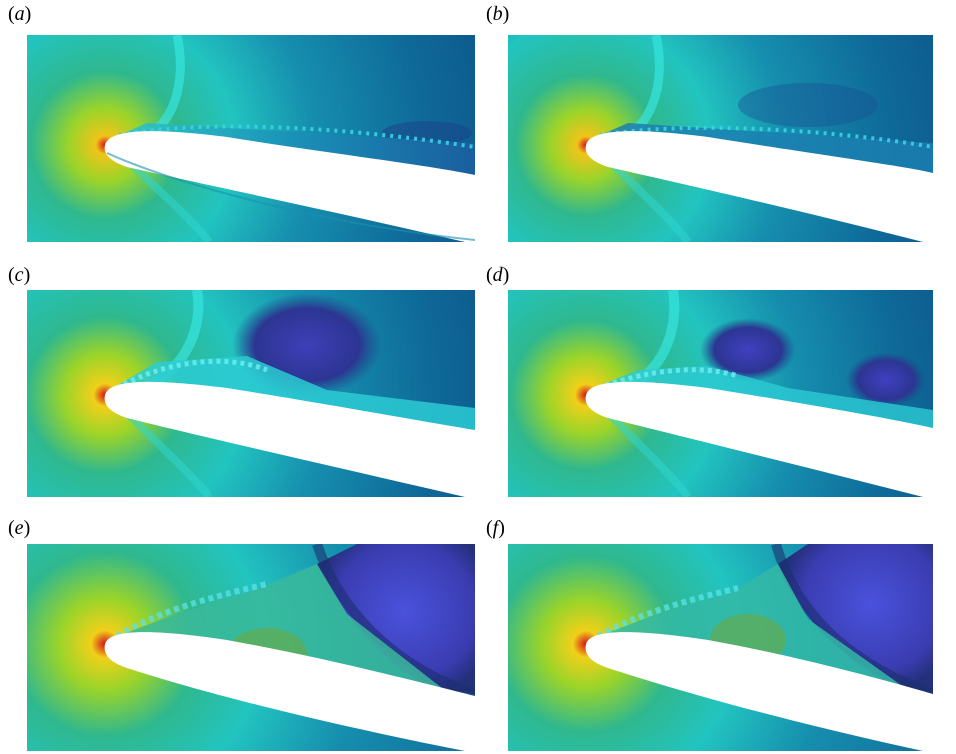 Image resolution: width=956 pixels, height=754 pixels. I want to click on panel-label-c: (c), so click(19, 275).